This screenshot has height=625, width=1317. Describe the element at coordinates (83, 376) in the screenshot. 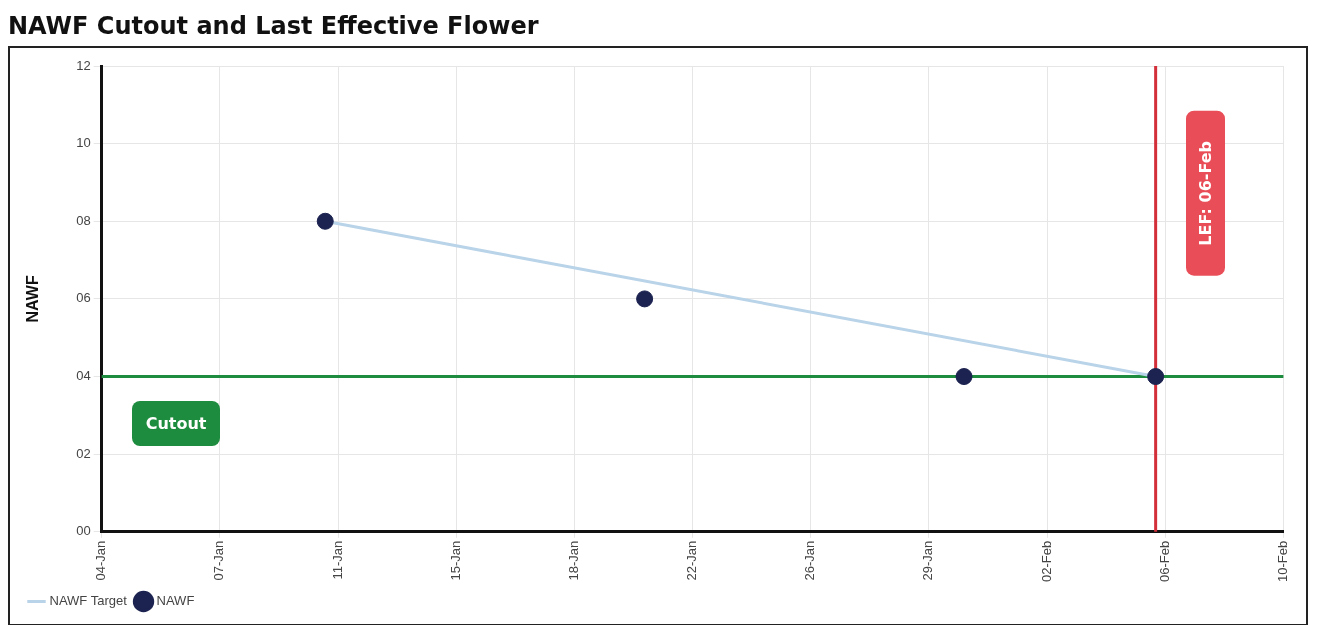

I see `y-tick-label: 04` at that location.